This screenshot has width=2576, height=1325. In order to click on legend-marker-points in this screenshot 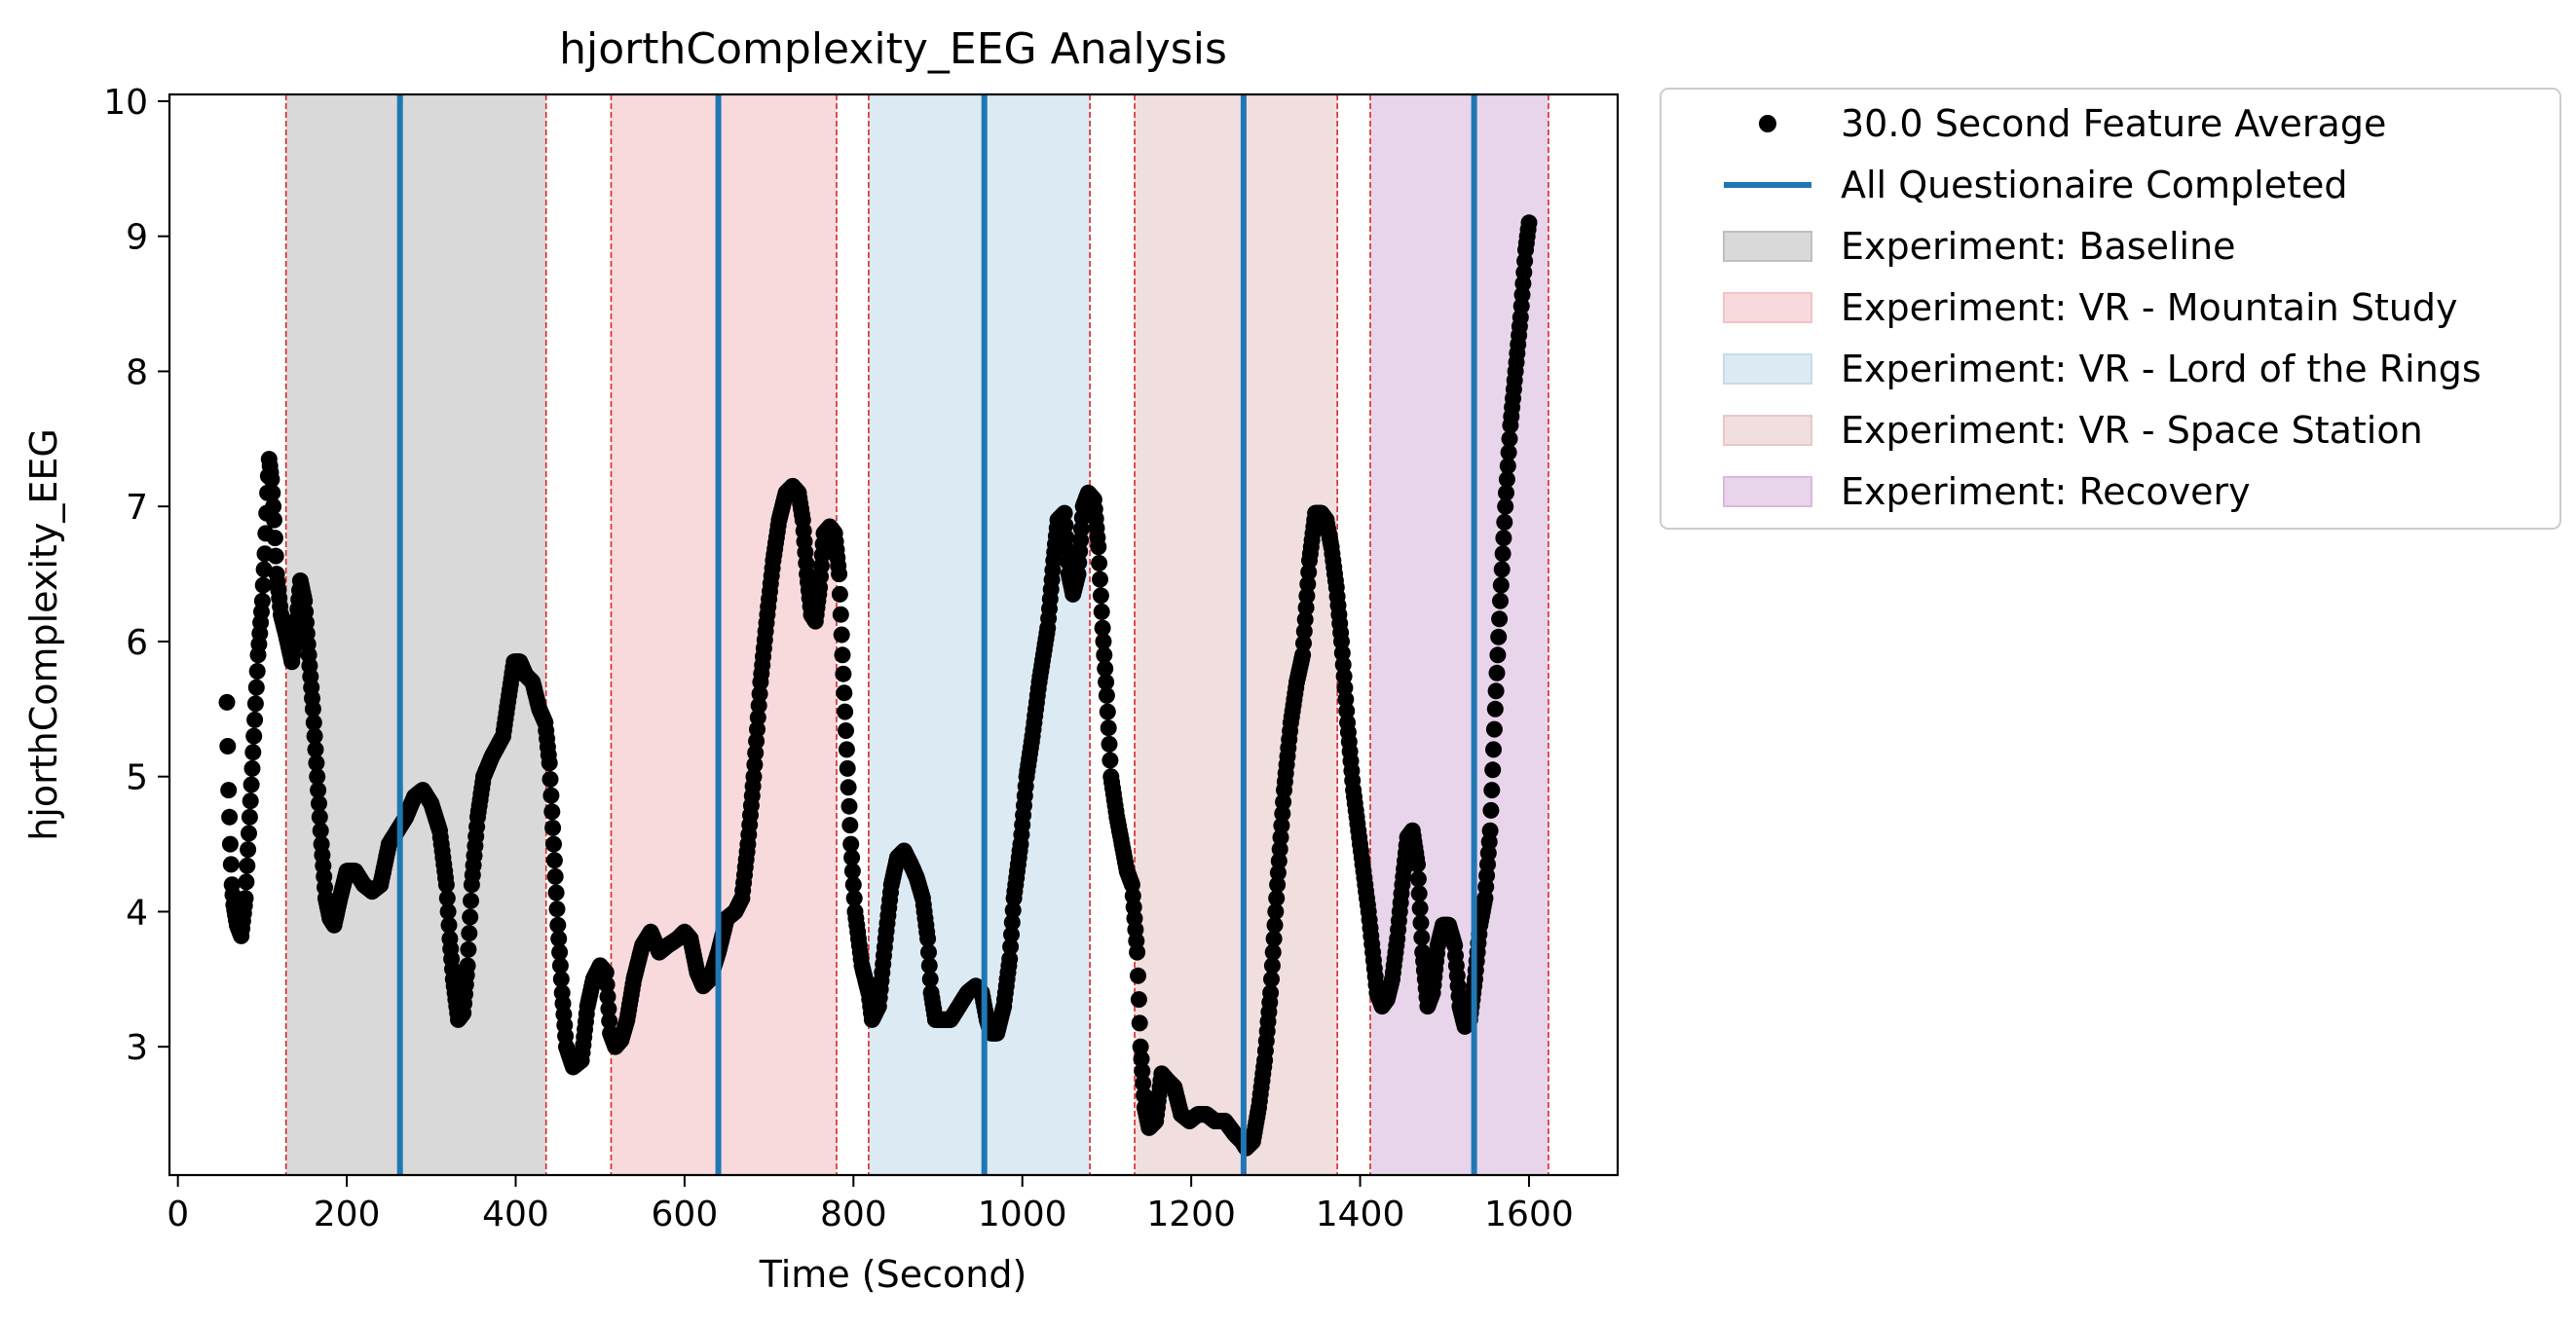, I will do `click(1767, 124)`.